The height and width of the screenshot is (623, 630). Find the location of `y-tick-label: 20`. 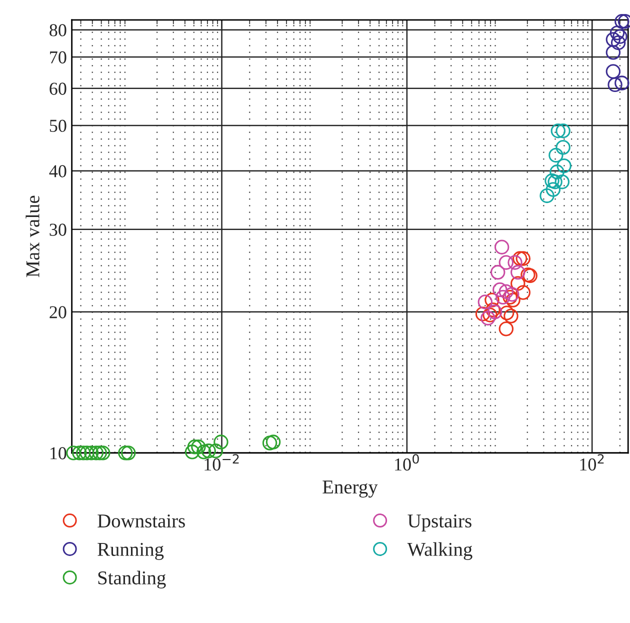

y-tick-label: 20 is located at coordinates (58, 312).